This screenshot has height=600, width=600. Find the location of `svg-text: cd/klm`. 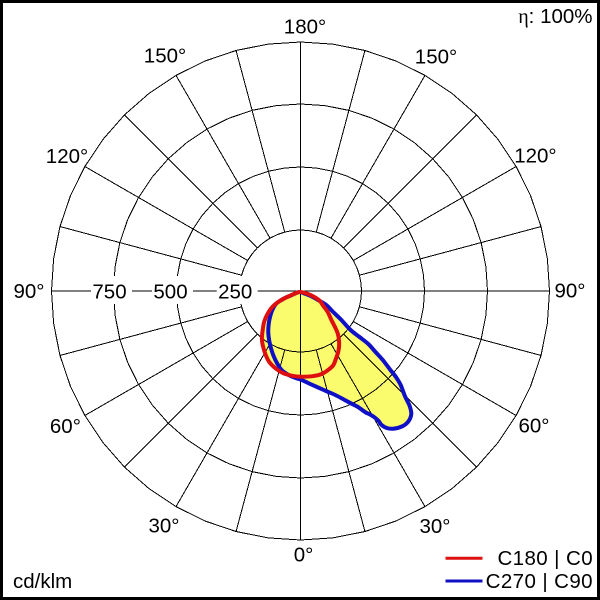

svg-text: cd/klm is located at coordinates (42, 581).